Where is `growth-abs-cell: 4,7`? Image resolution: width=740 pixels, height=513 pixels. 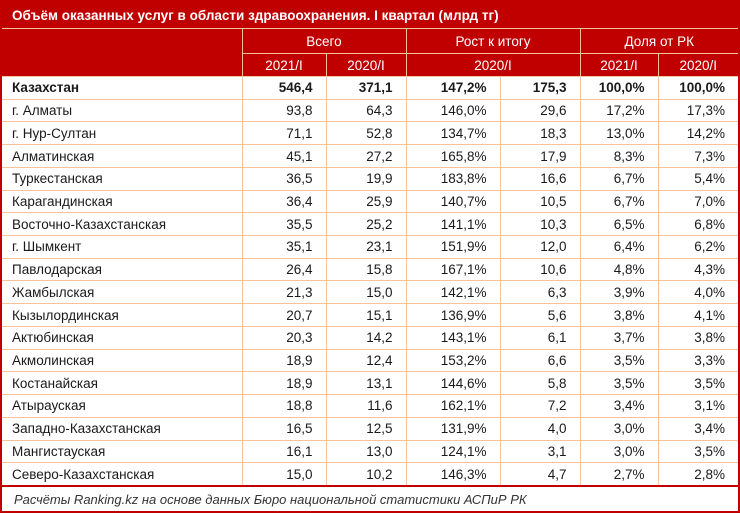 growth-abs-cell: 4,7 is located at coordinates (540, 474).